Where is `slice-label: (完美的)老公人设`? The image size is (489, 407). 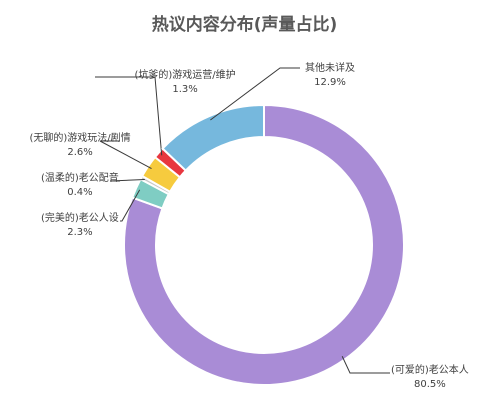 slice-label: (完美的)老公人设 is located at coordinates (80, 218).